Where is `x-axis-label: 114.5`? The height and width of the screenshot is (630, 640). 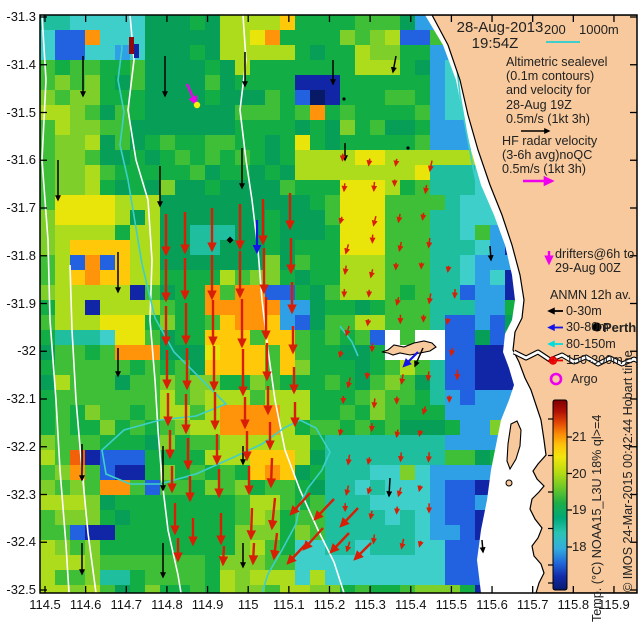
x-axis-label: 114.5 is located at coordinates (45, 604).